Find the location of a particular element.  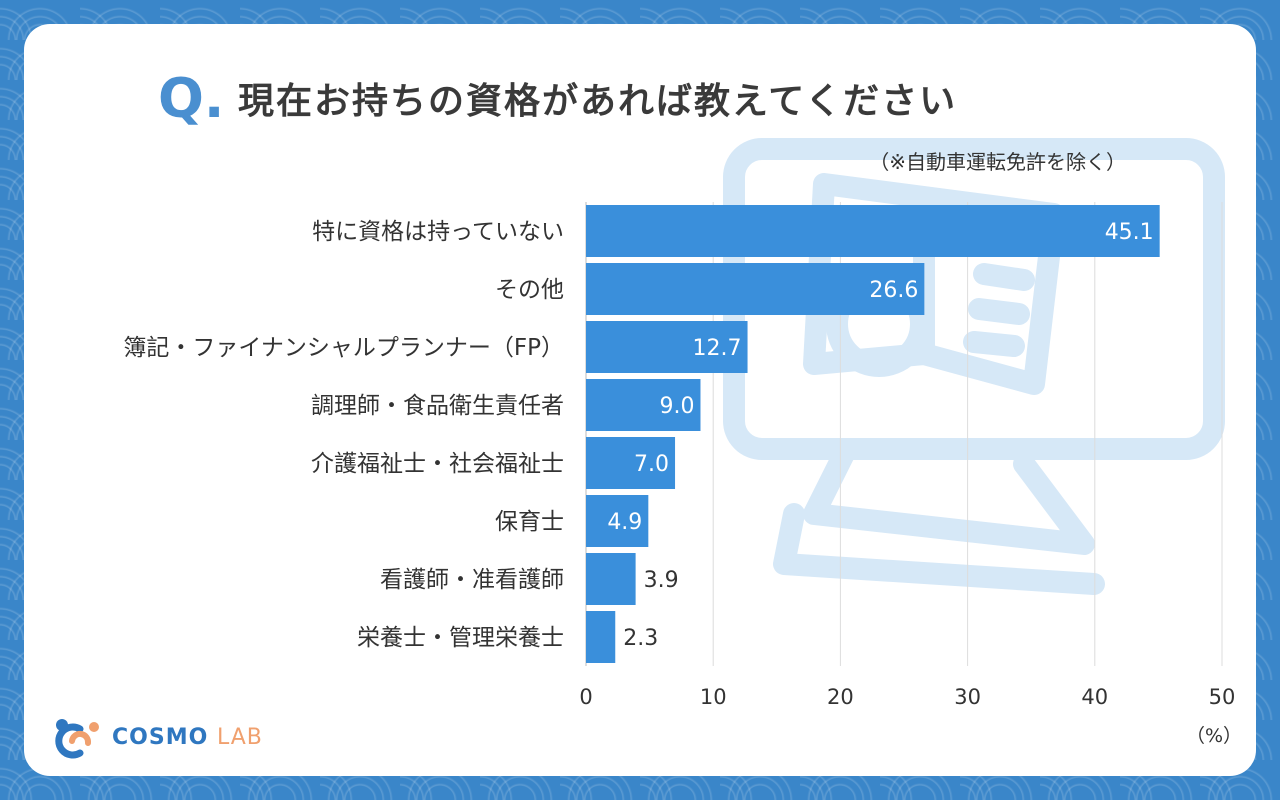

bar-value-label: 4.9 is located at coordinates (624, 522).